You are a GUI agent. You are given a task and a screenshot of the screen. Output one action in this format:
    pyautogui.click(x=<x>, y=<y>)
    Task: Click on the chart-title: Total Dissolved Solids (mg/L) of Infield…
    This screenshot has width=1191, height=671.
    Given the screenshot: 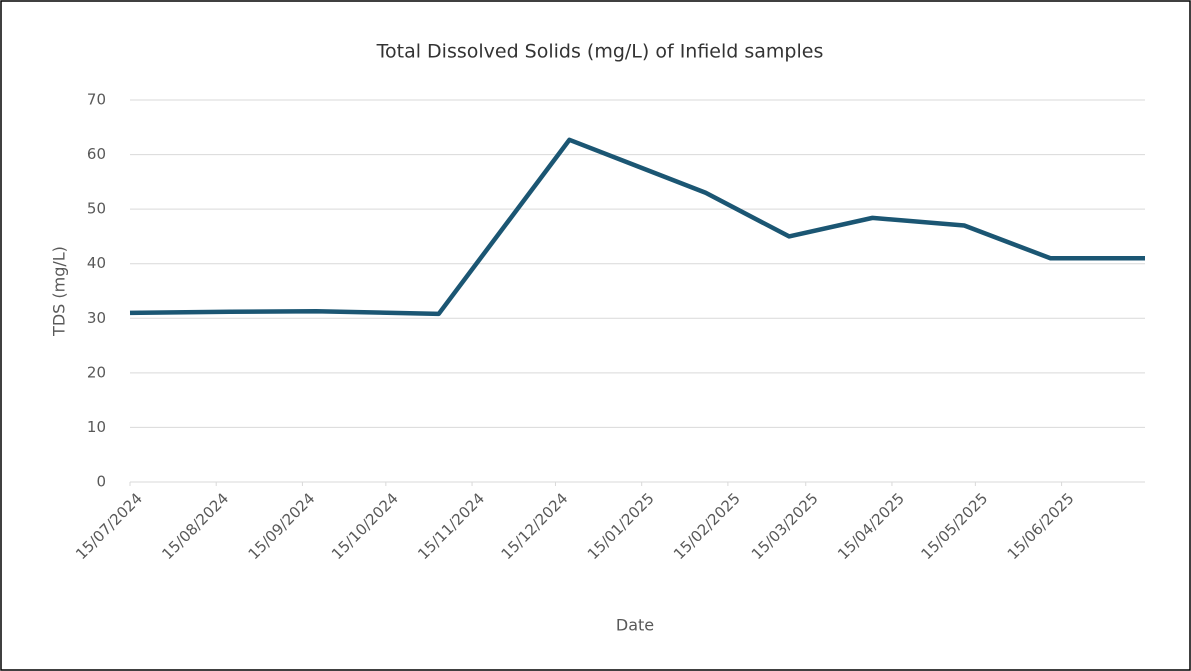 What is the action you would take?
    pyautogui.click(x=600, y=52)
    